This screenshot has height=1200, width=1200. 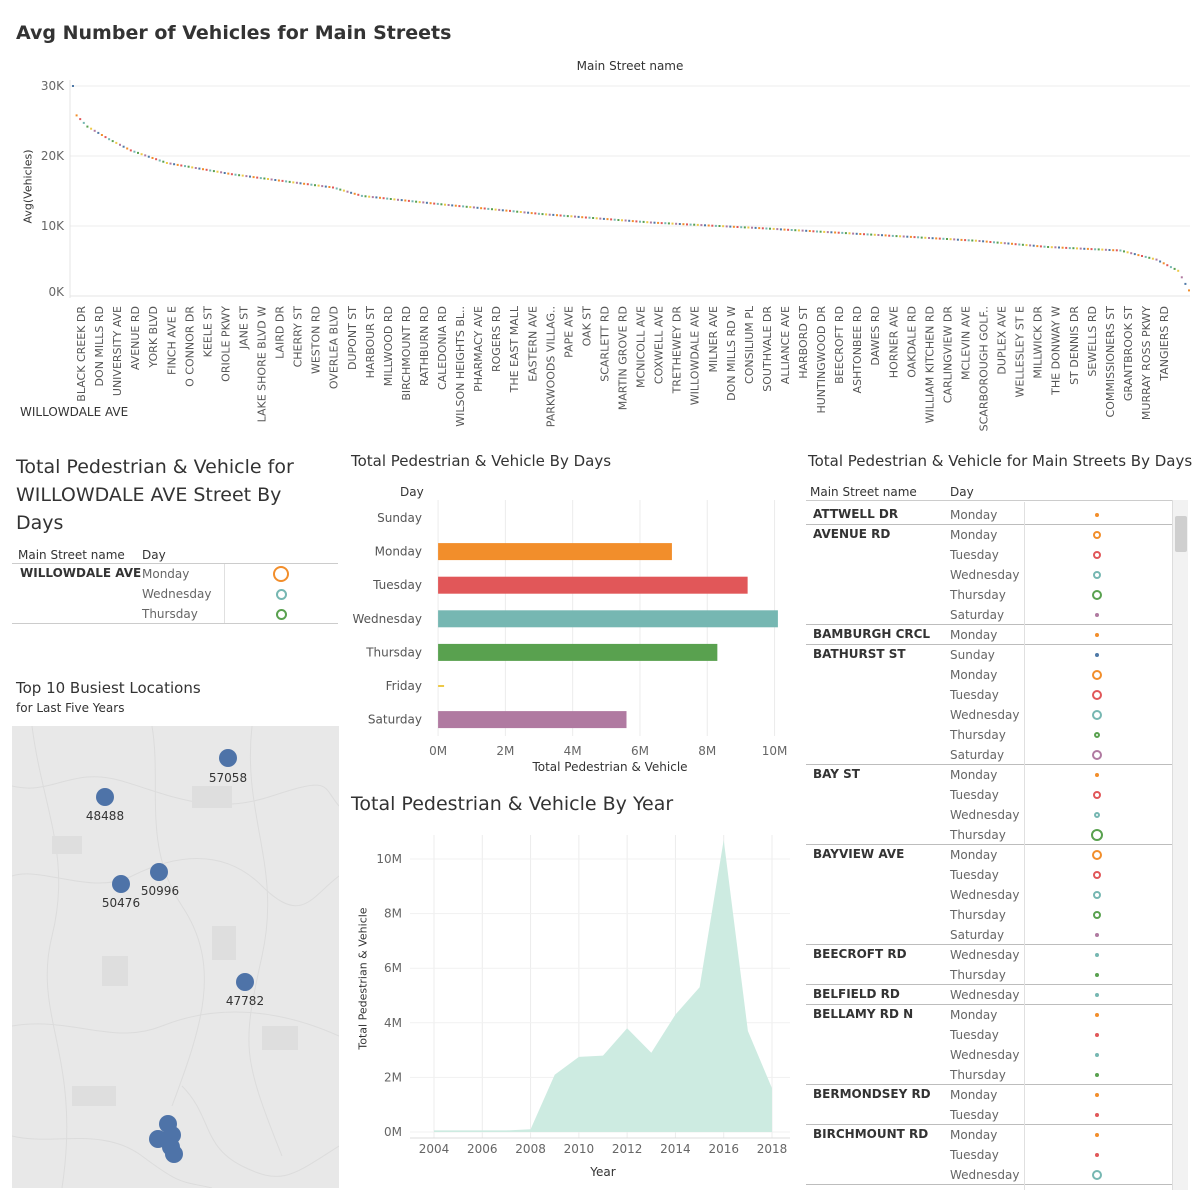 I want to click on streets-table-scrollbar, so click(x=1180, y=845).